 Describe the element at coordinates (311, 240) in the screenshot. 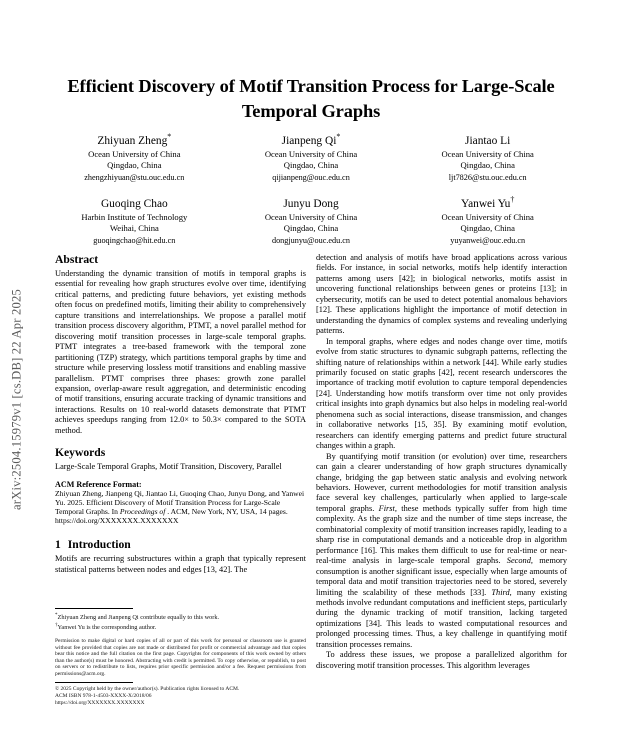

I see `author-email: dongjunyu@ouc.edu.cn` at that location.